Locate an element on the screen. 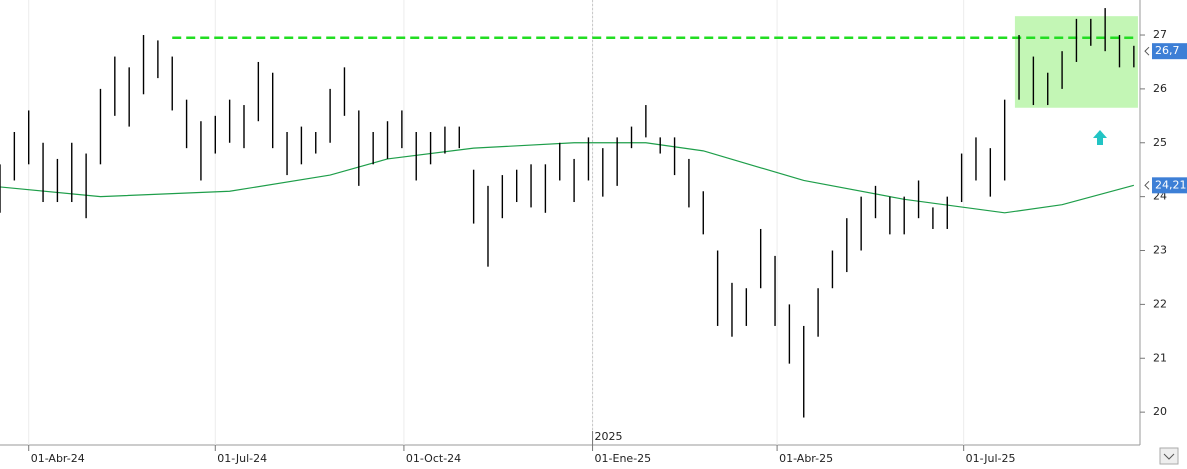  y-tick-label: 25 is located at coordinates (1160, 142).